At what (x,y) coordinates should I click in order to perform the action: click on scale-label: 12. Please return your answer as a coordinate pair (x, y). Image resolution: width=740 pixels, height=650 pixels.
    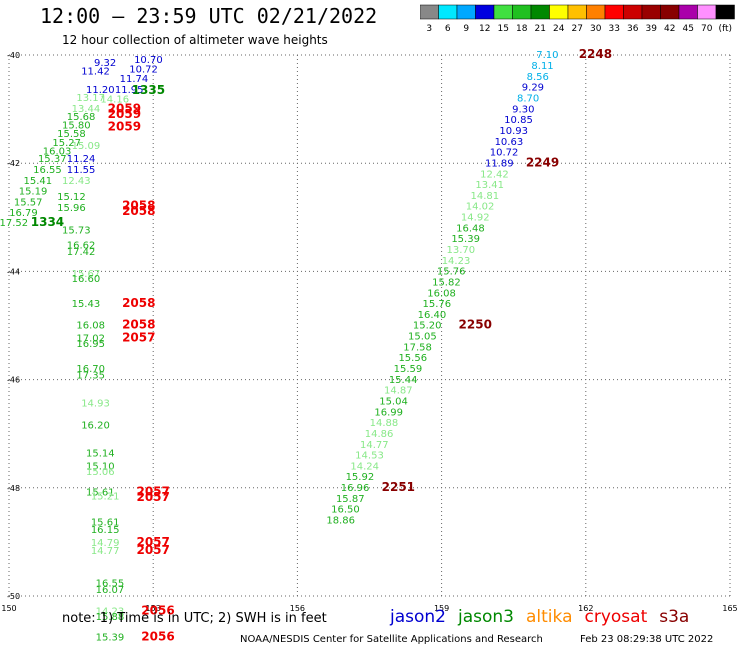
    Looking at the image, I should click on (484, 29).